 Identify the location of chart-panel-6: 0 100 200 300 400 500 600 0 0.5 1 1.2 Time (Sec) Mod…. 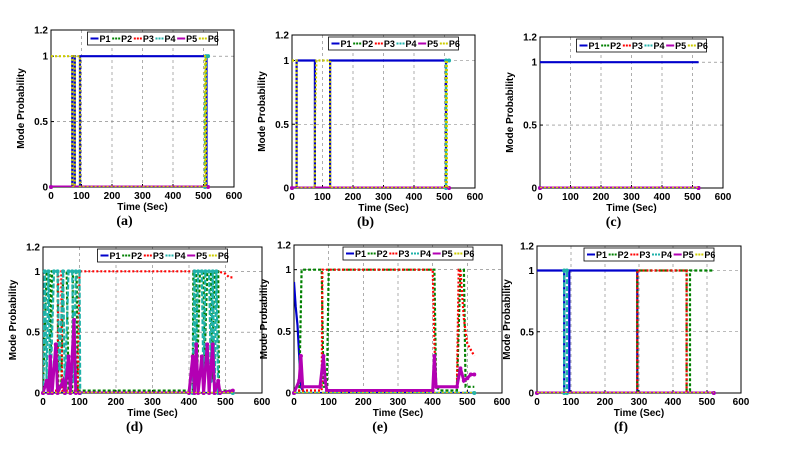
(626, 339).